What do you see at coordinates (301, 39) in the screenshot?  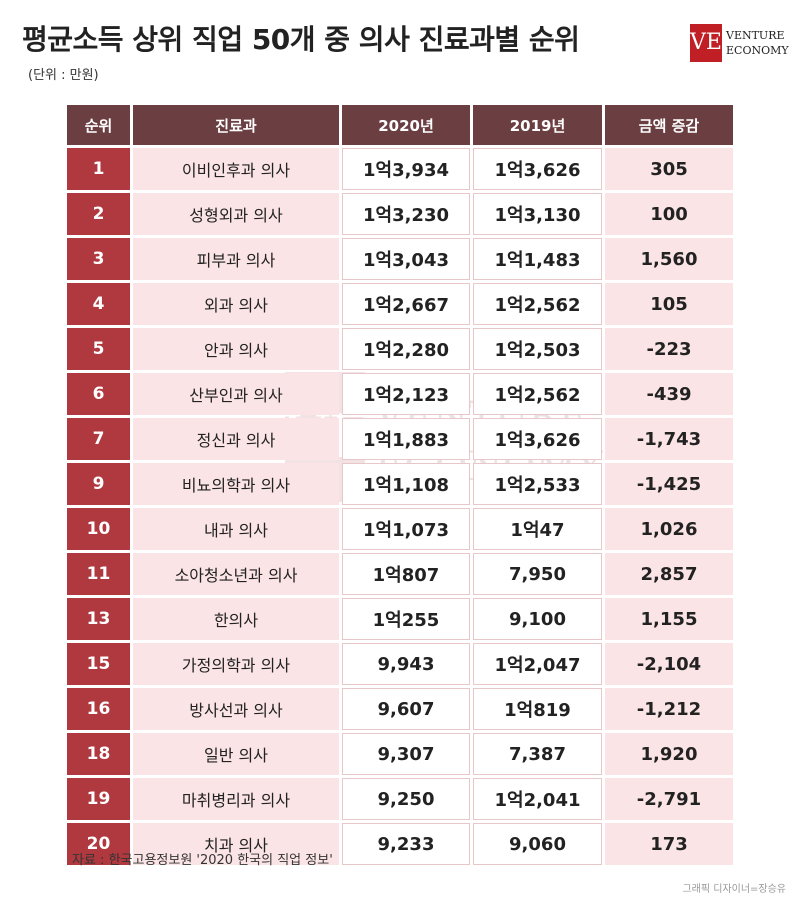 I see `page-title: 평균소득 상위 직업 50개 중 의사 진료과별 순위` at bounding box center [301, 39].